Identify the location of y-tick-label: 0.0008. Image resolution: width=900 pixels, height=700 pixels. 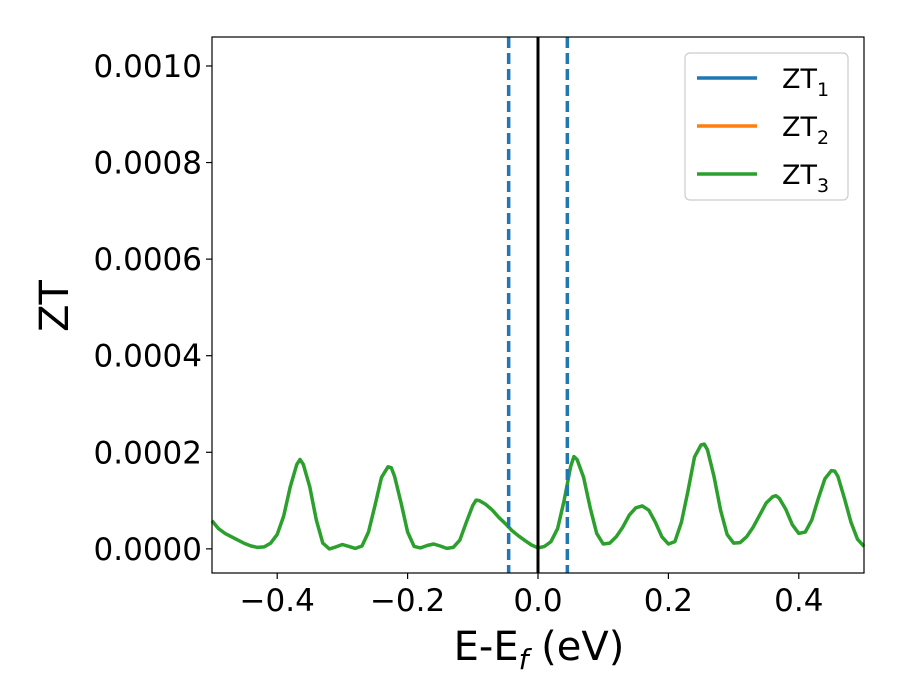
(148, 164).